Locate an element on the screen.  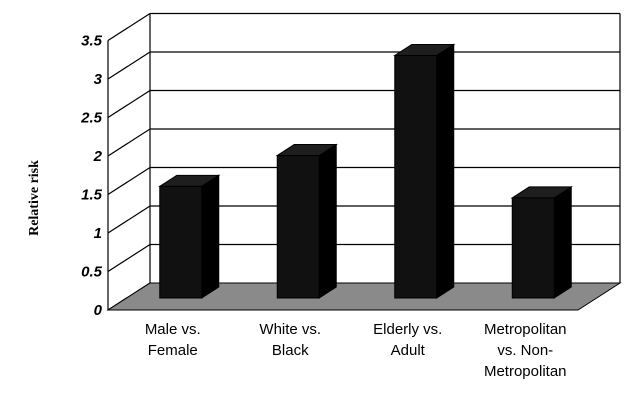
y-tick-label: 3 is located at coordinates (98, 79).